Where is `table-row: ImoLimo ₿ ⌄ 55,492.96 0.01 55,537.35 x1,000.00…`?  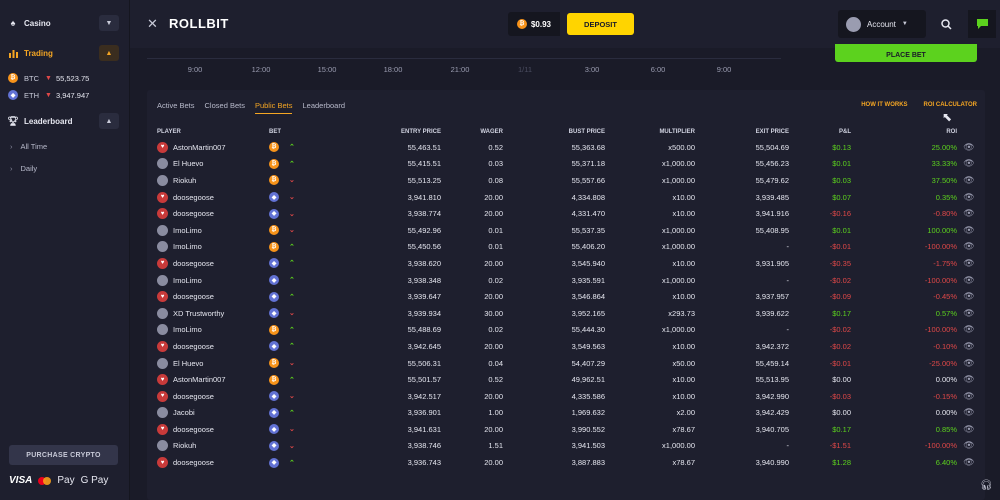
table-row: ImoLimo ₿ ⌄ 55,492.96 0.01 55,537.35 x1,000.00… is located at coordinates (569, 230).